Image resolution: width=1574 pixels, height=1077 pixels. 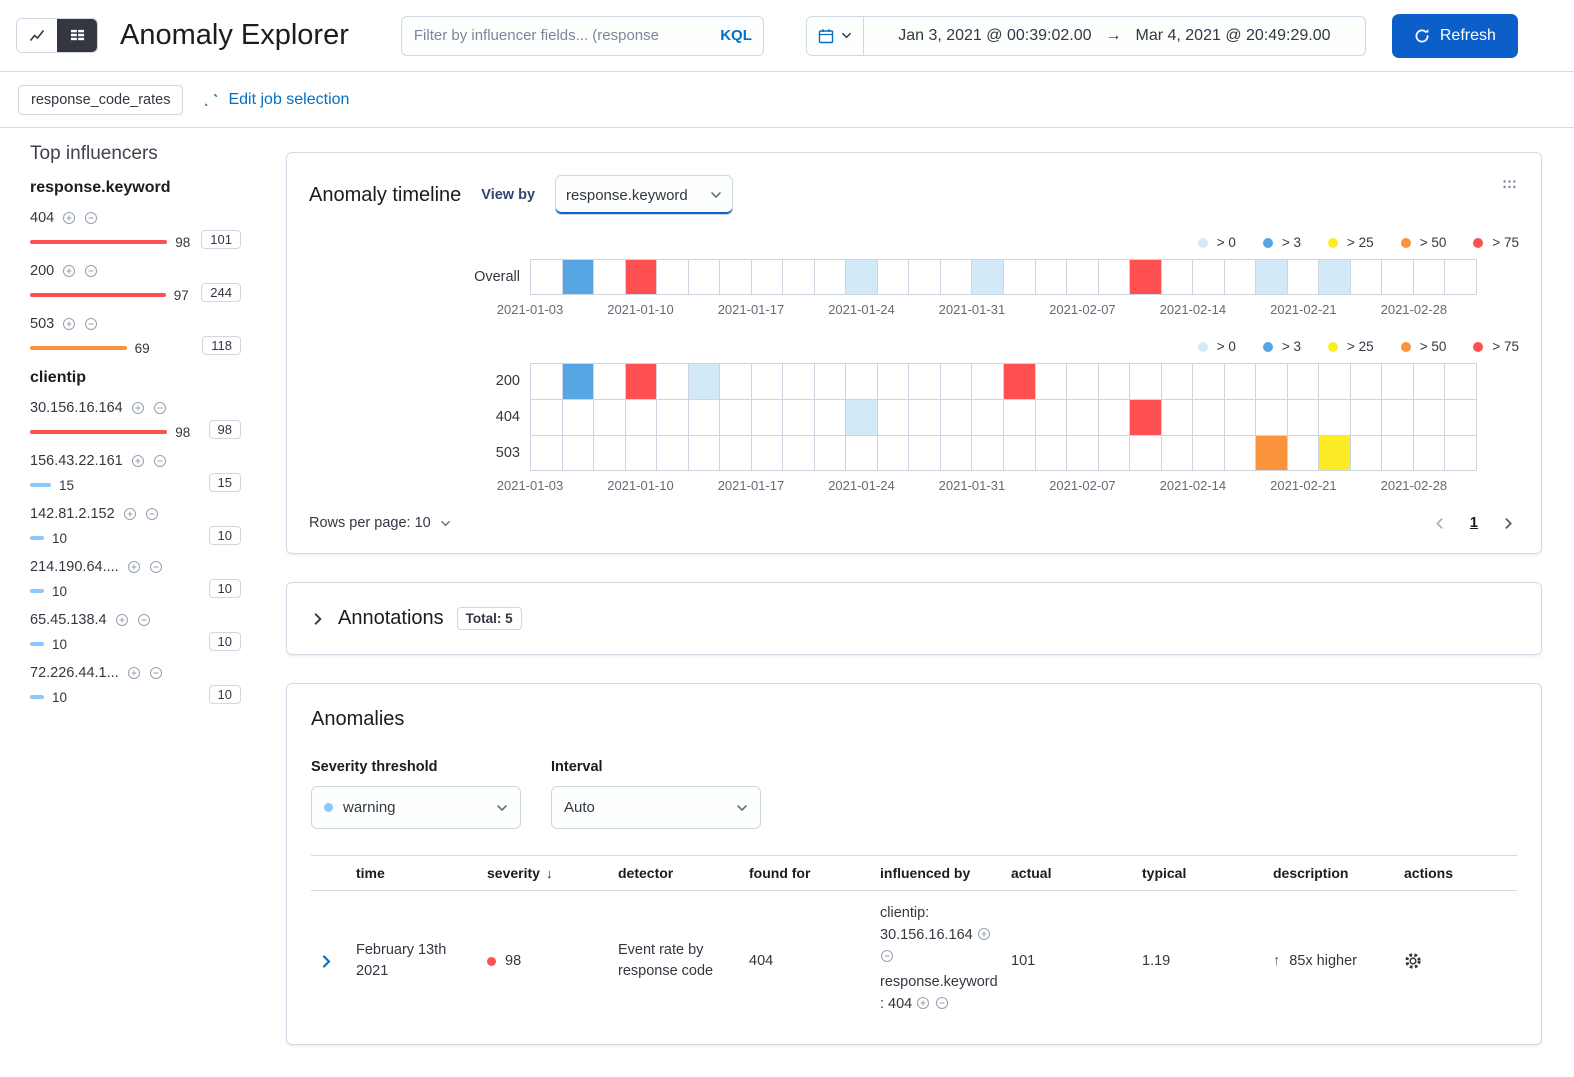 I want to click on page-number: 1, so click(x=1473, y=523).